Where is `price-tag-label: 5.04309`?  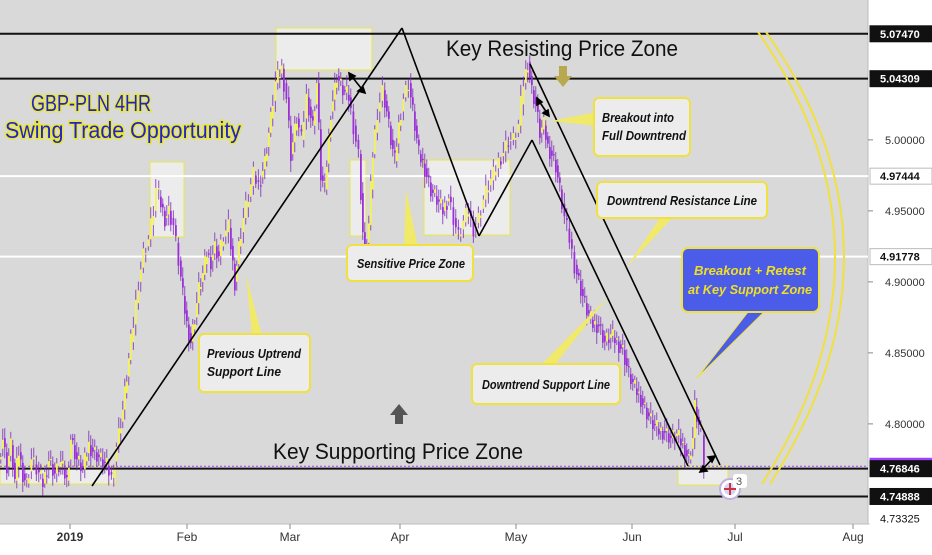 price-tag-label: 5.04309 is located at coordinates (900, 80).